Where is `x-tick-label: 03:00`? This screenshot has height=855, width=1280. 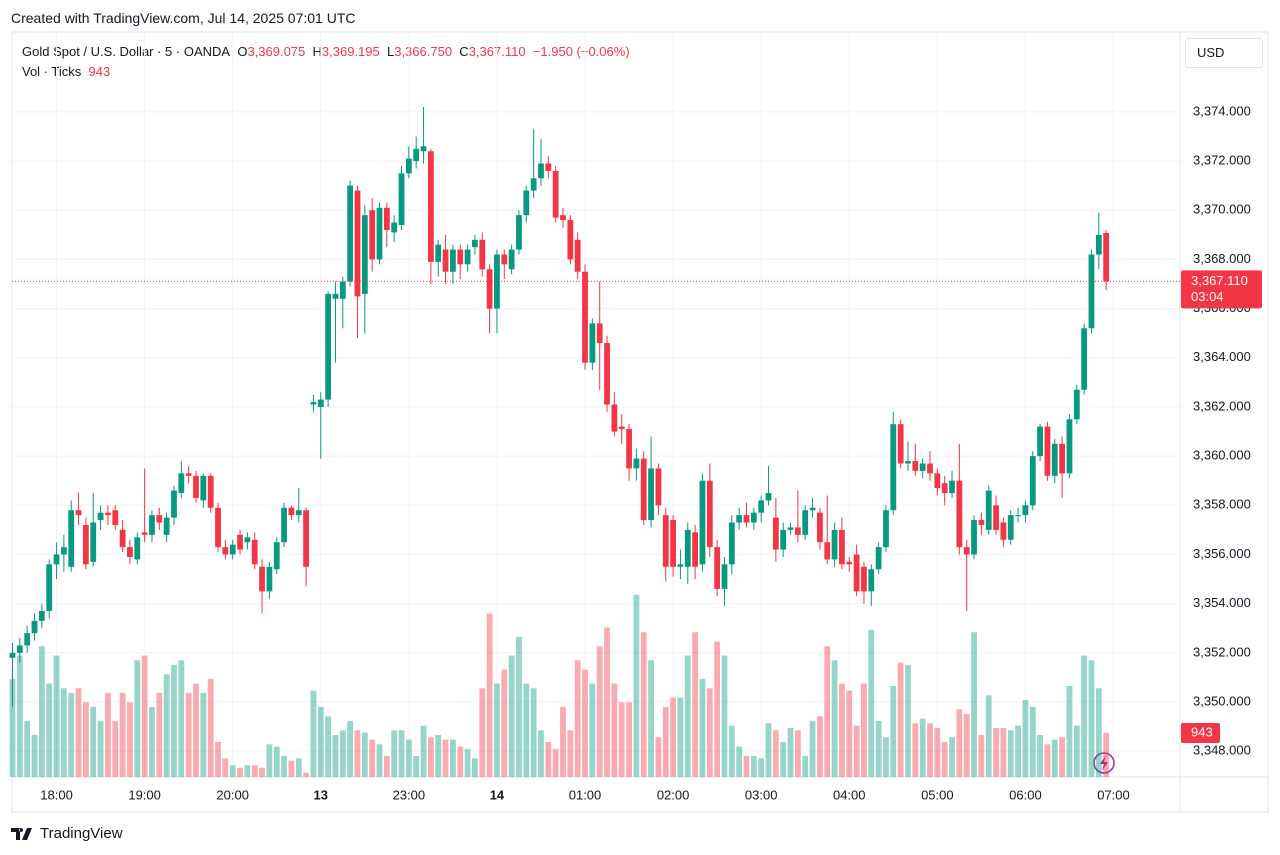
x-tick-label: 03:00 is located at coordinates (761, 794).